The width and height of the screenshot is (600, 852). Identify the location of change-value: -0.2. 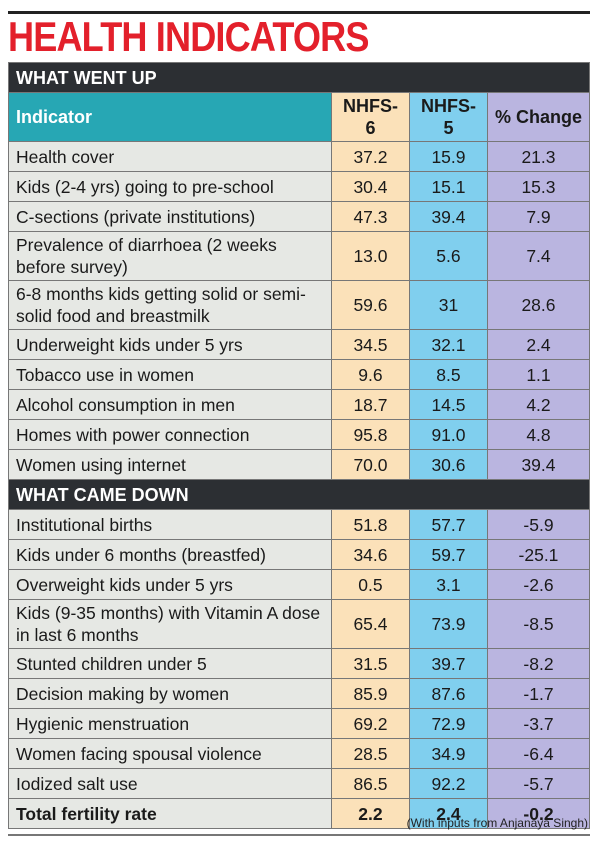
(538, 813).